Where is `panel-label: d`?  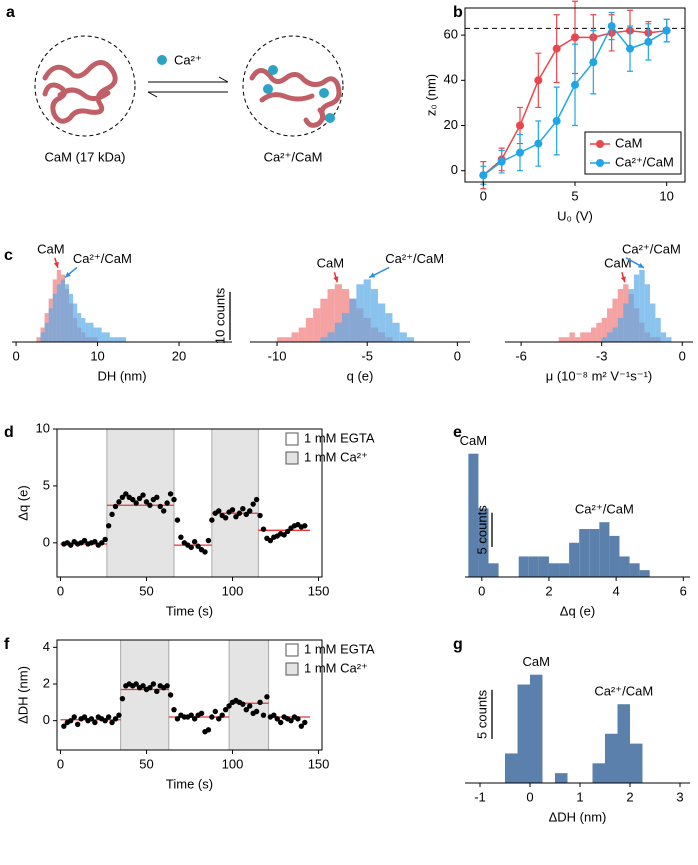
panel-label: d is located at coordinates (9, 432).